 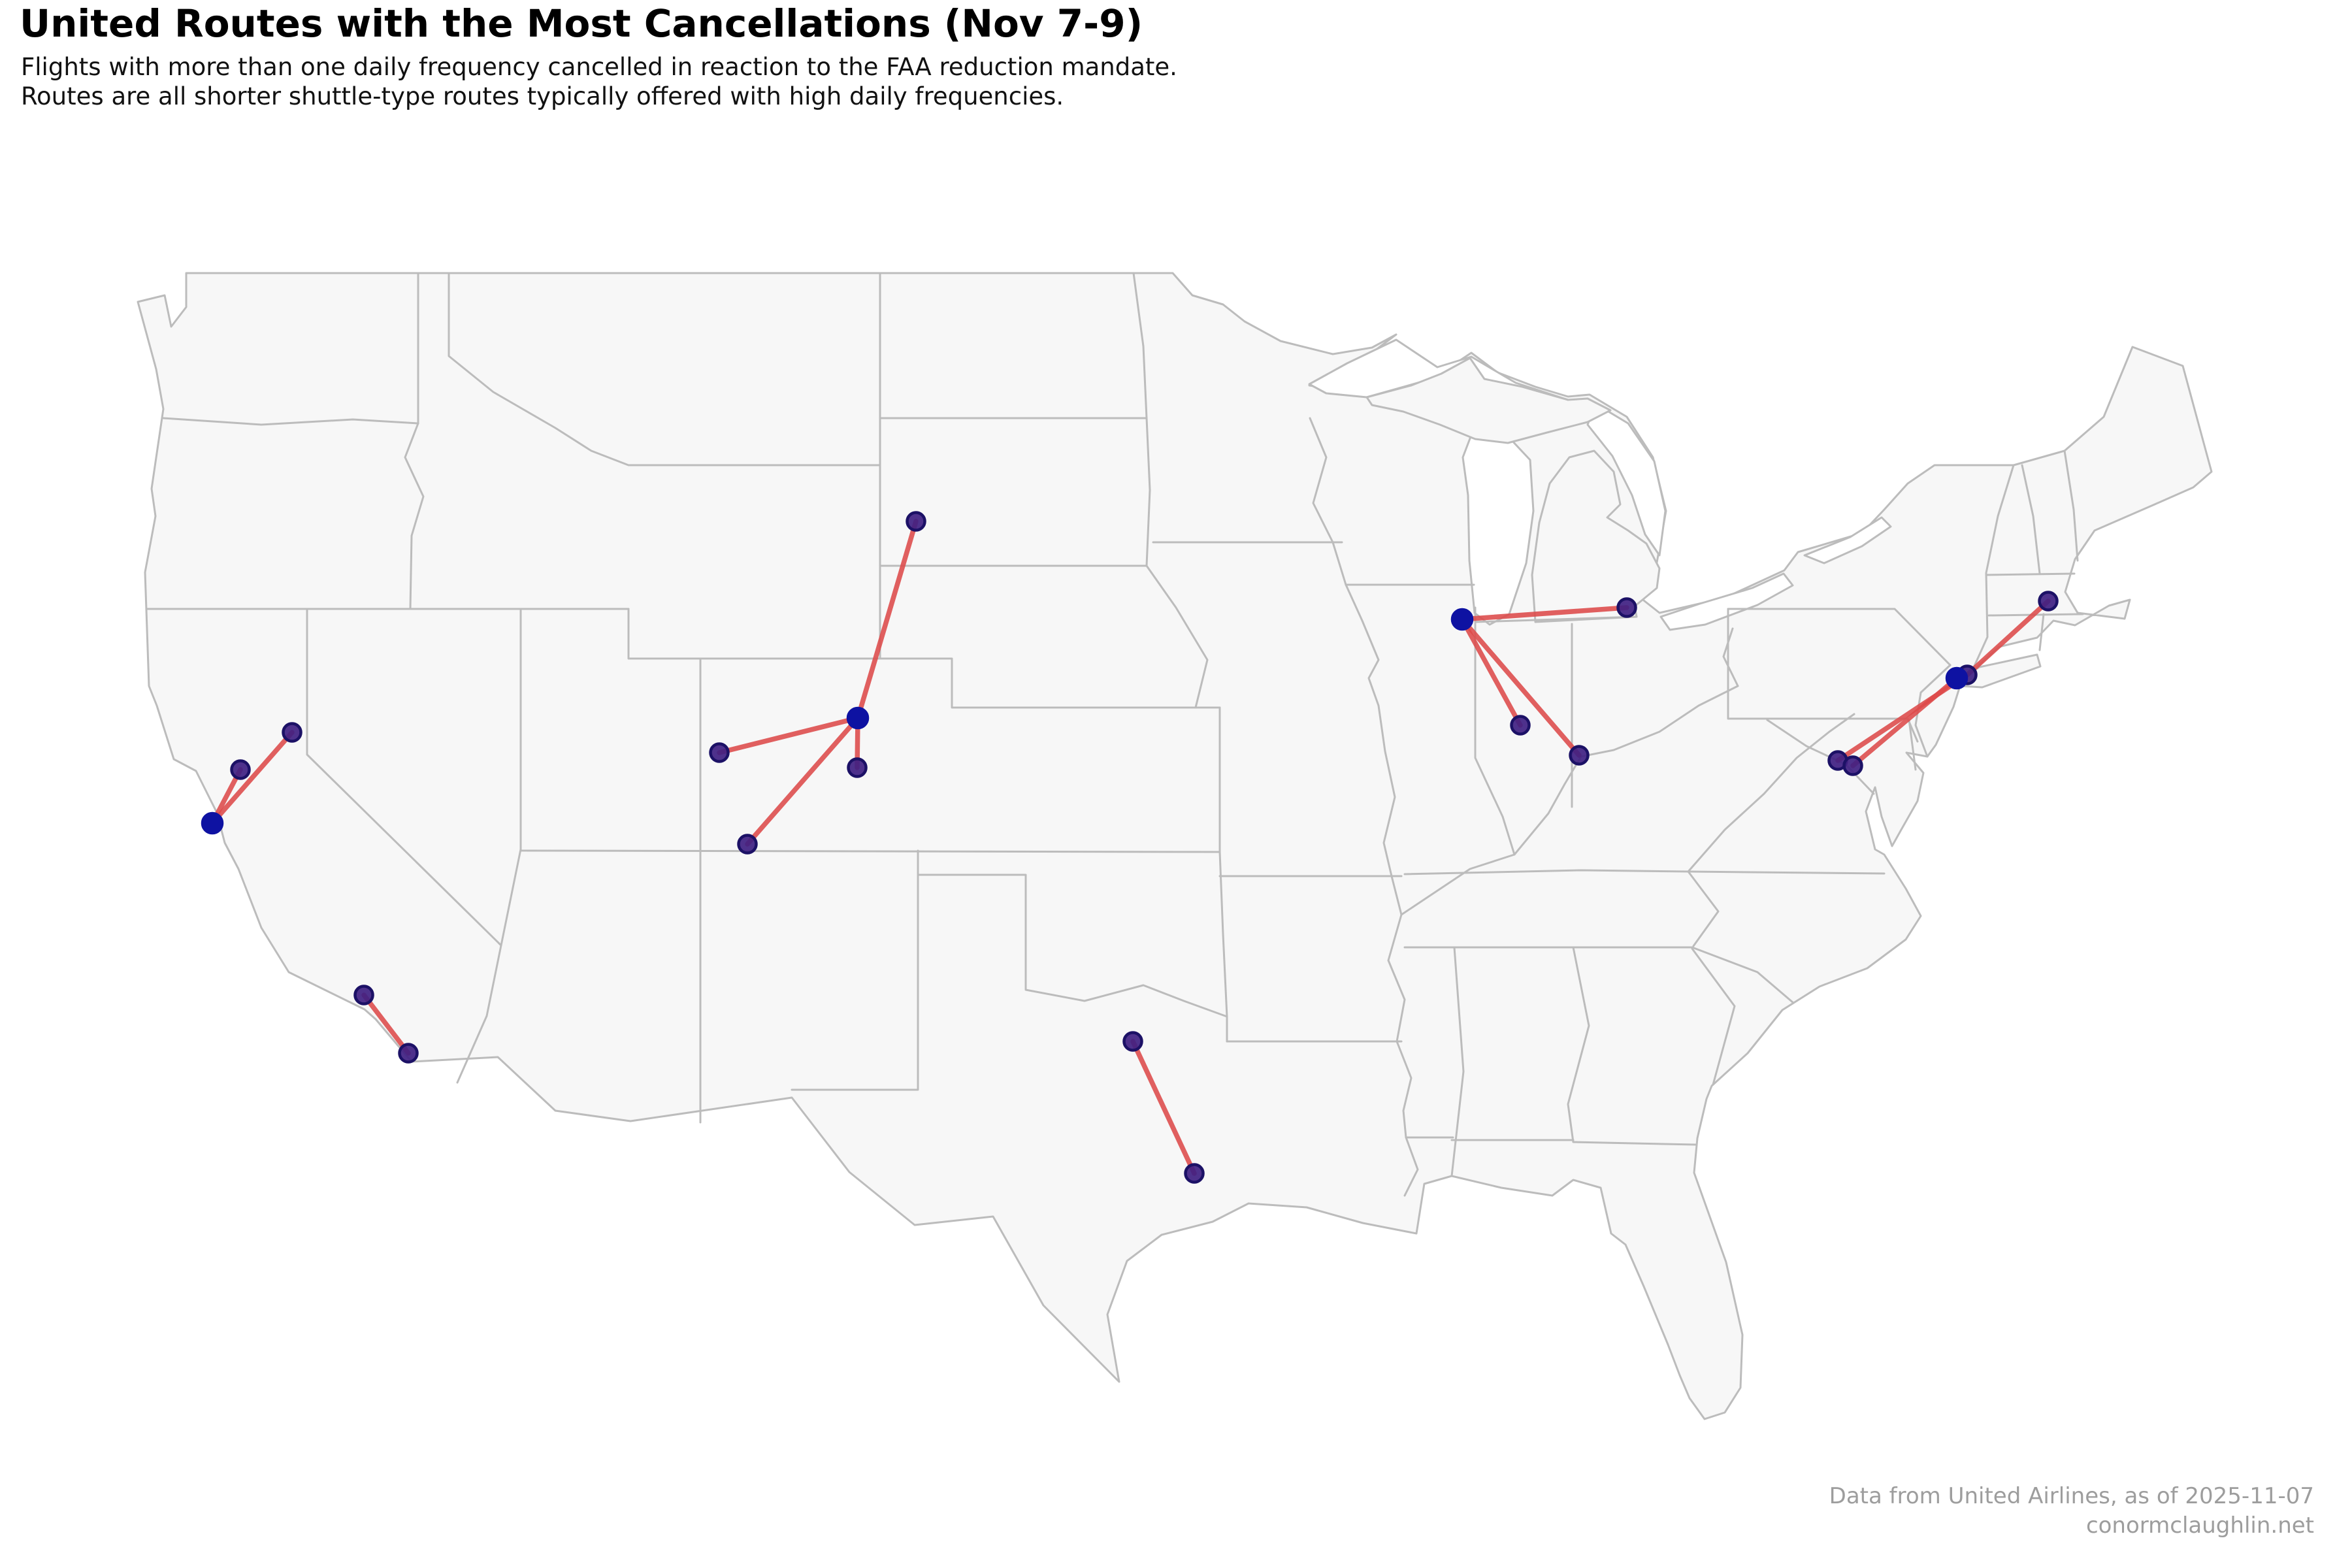 I want to click on attribution-site: conormclaughlin.net, so click(x=2199, y=1525).